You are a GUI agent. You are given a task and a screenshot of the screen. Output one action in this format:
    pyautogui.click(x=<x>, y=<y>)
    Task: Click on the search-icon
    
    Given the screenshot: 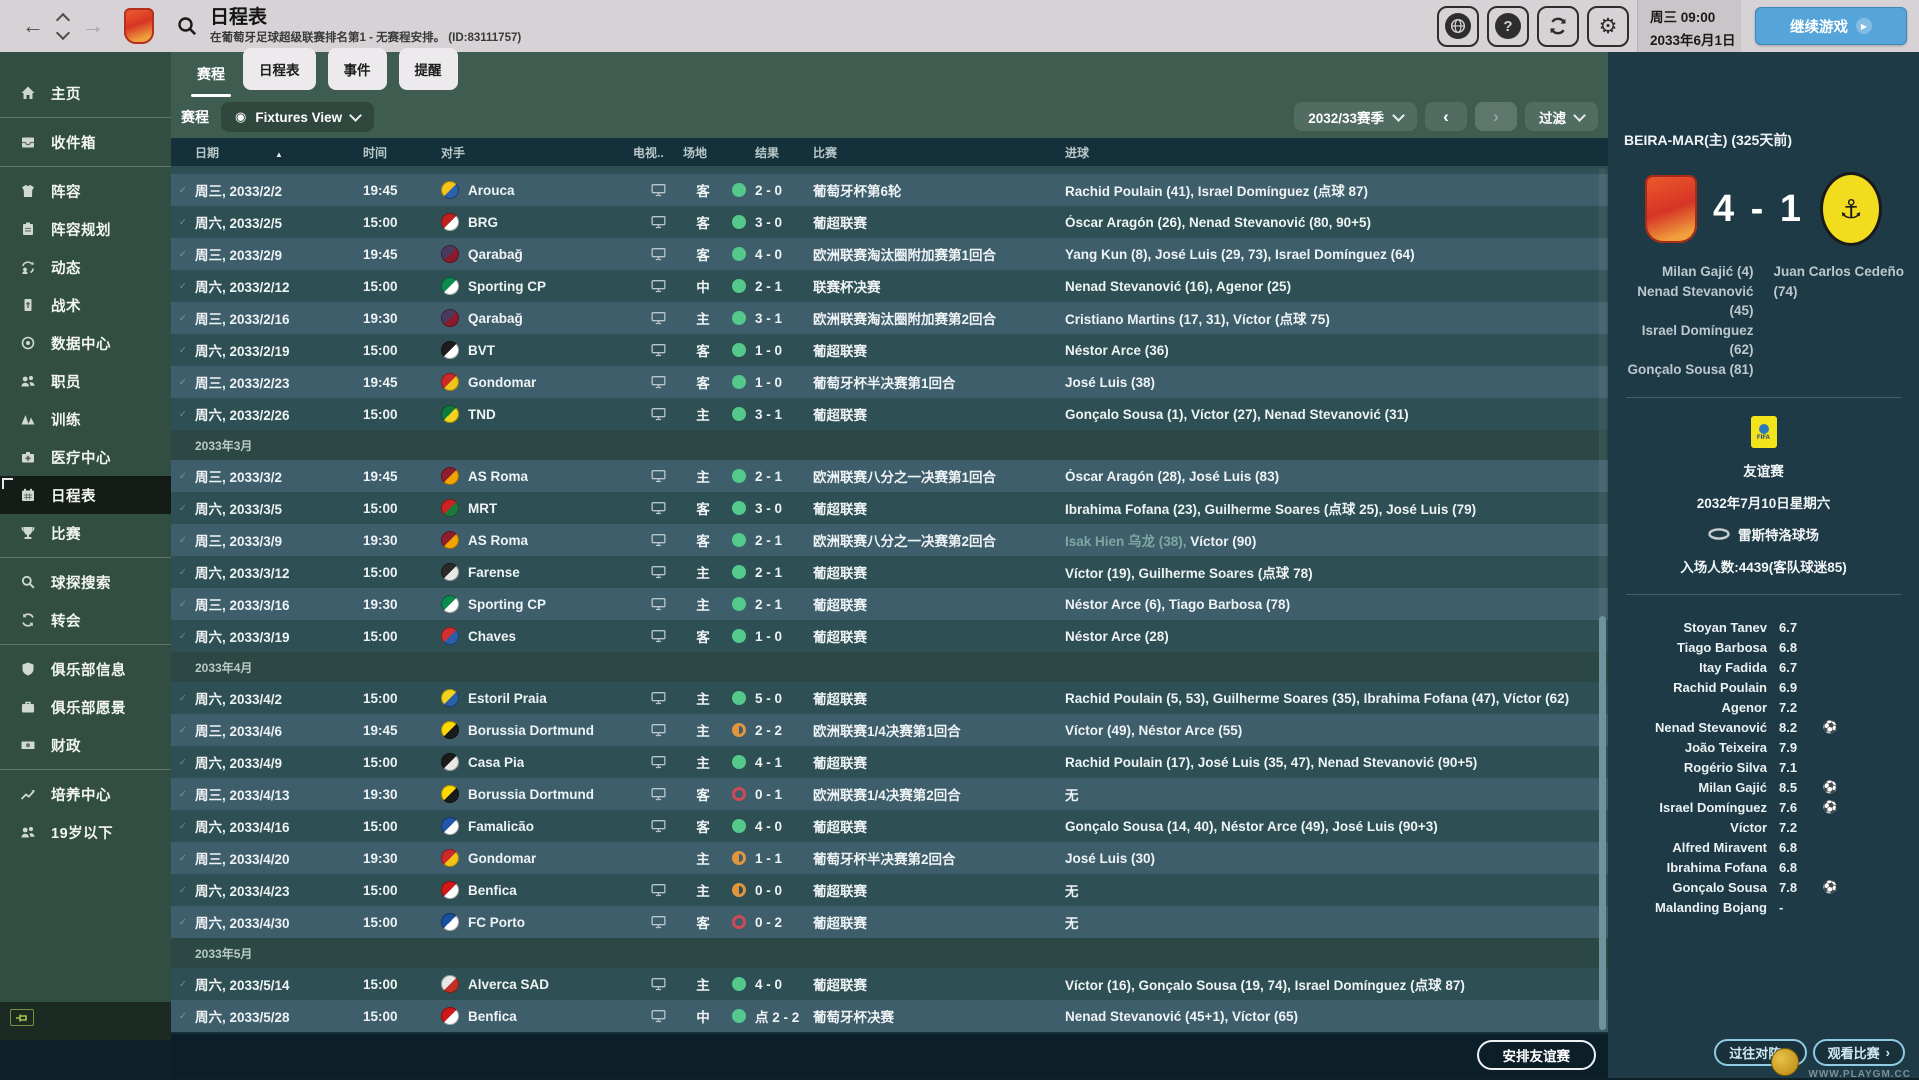 What is the action you would take?
    pyautogui.click(x=187, y=26)
    